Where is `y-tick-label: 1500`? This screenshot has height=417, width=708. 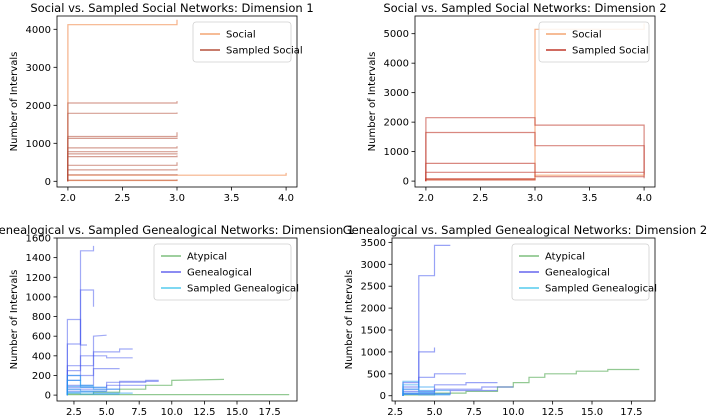 y-tick-label: 1500 is located at coordinates (373, 331).